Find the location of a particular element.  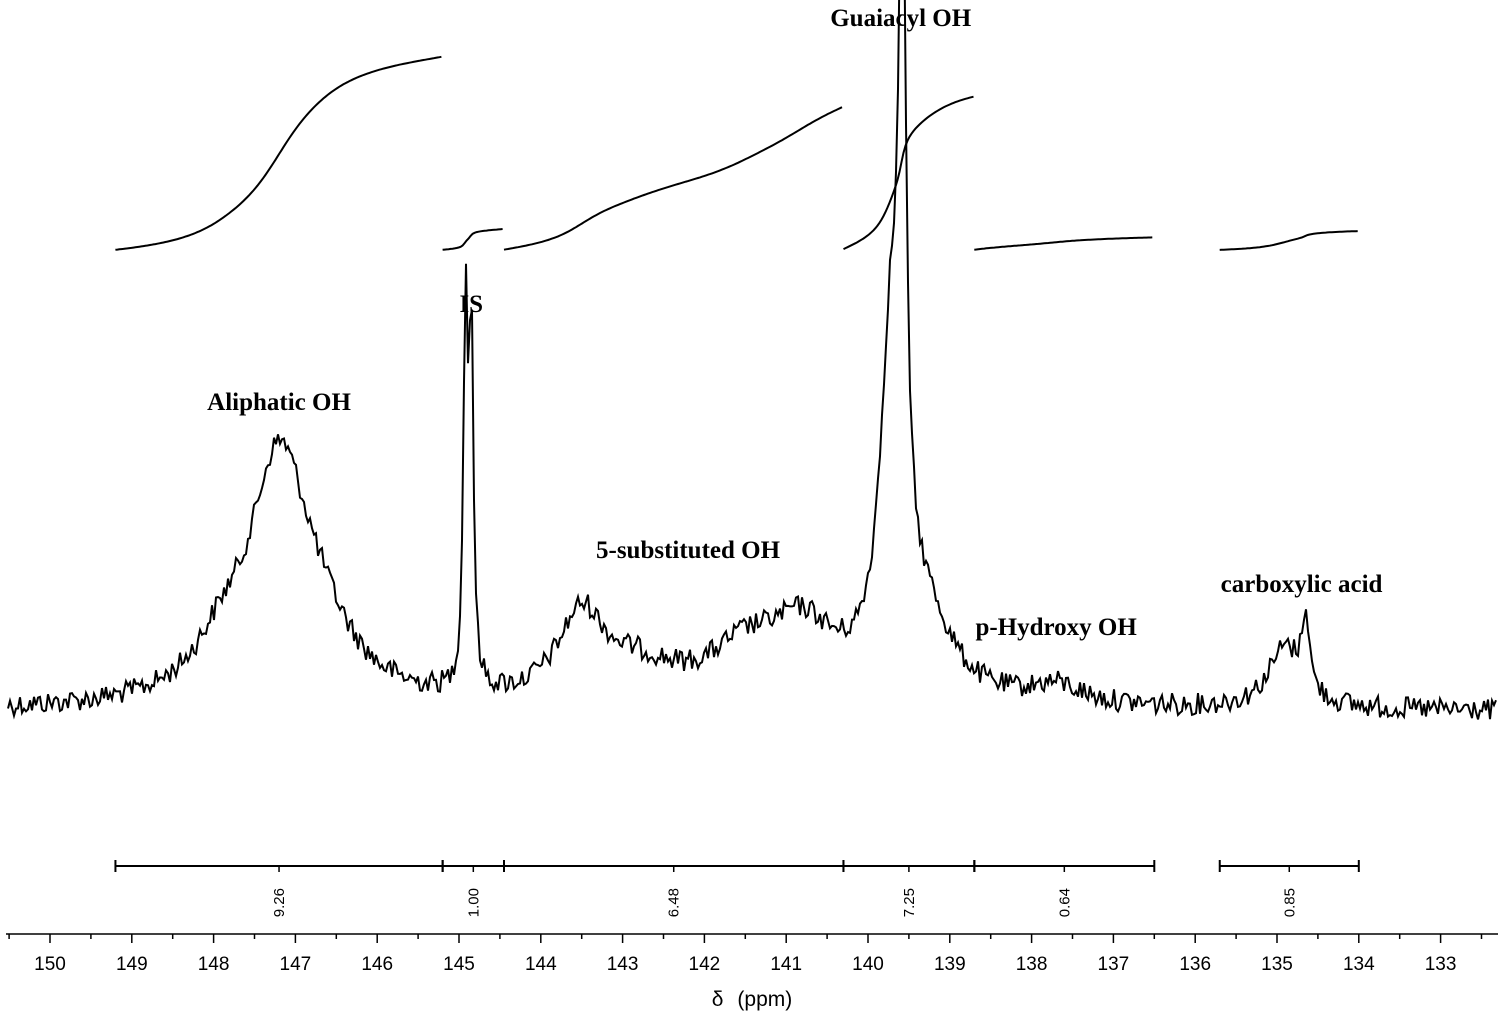

x-tick-label: 138 is located at coordinates (1032, 964).